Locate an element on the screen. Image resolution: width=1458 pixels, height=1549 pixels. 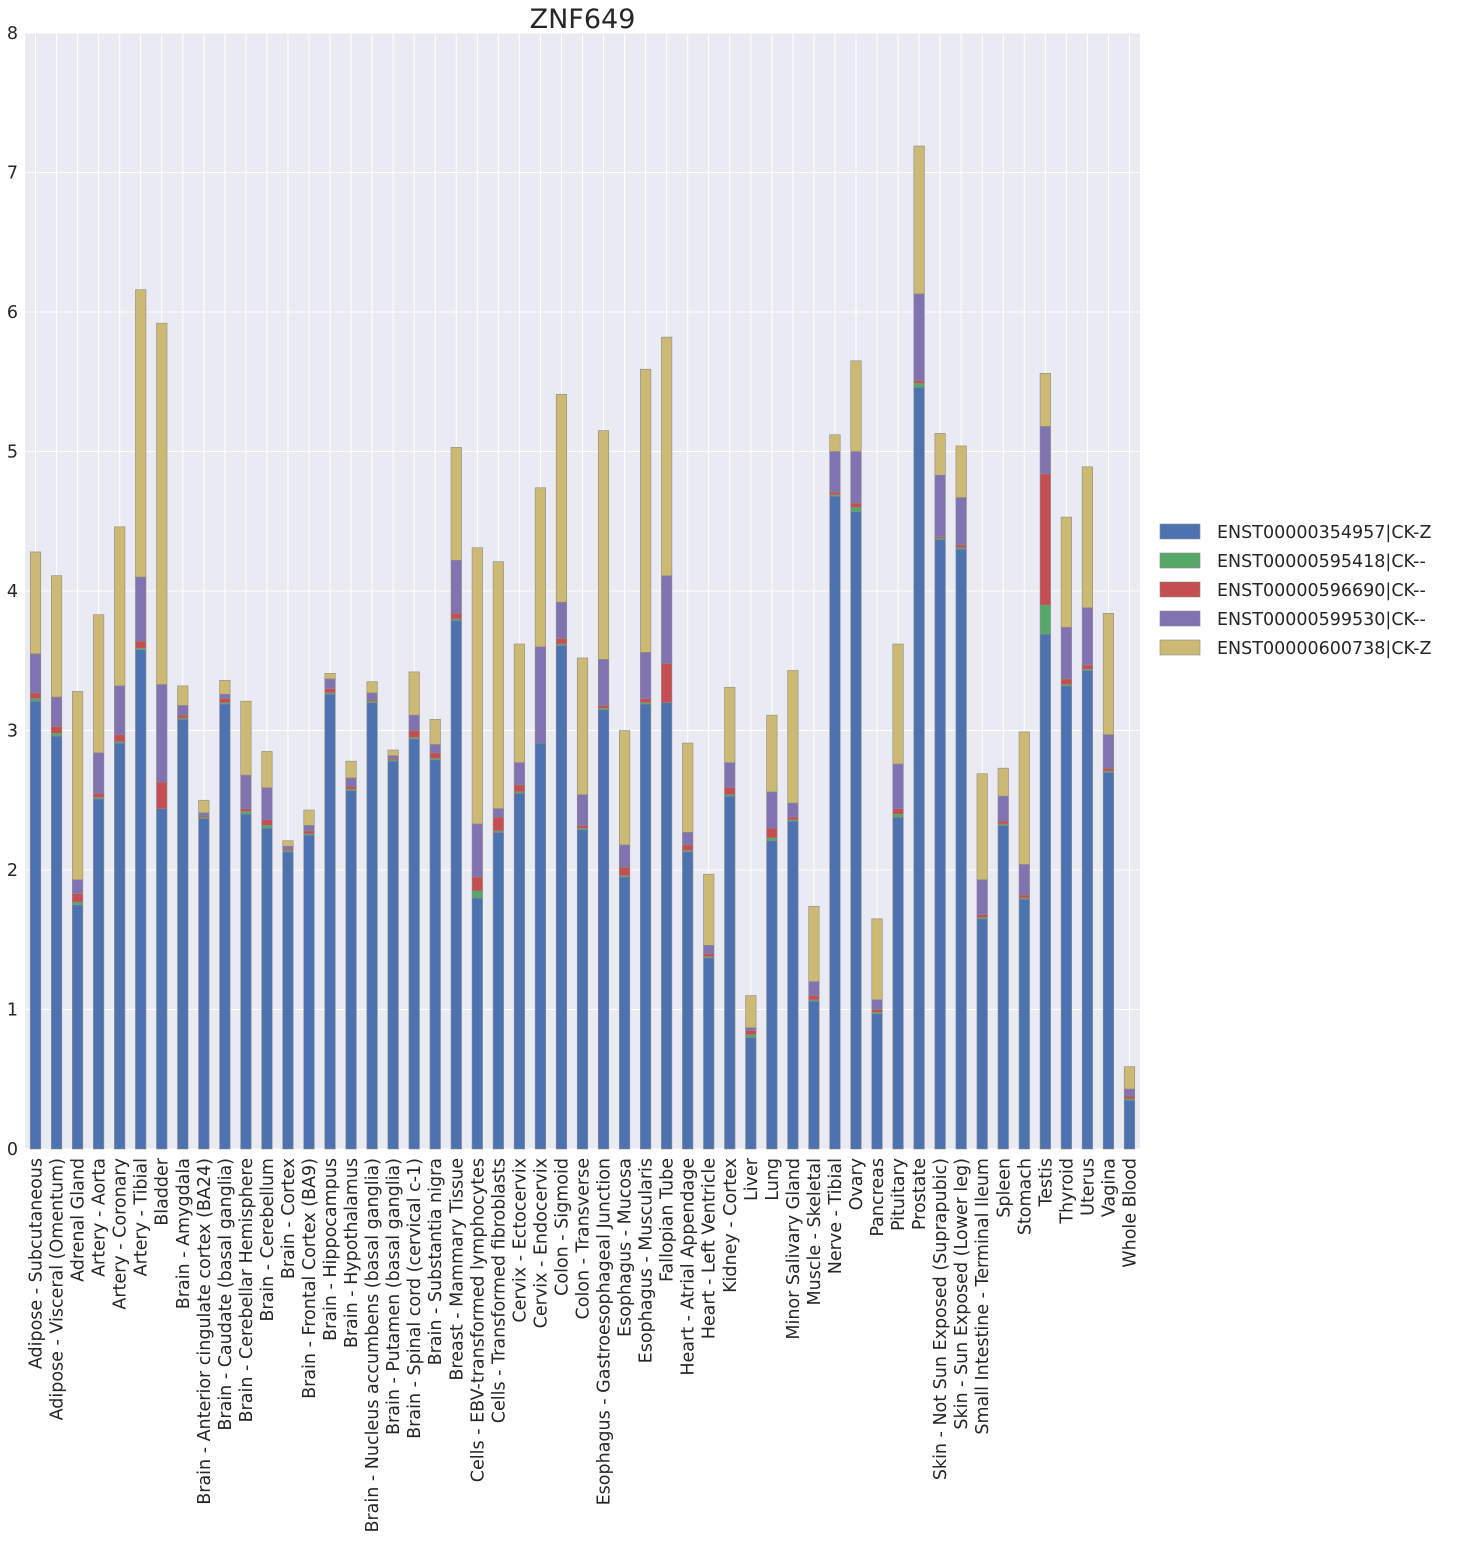
chart-title: ZNF649 is located at coordinates (583, 19).